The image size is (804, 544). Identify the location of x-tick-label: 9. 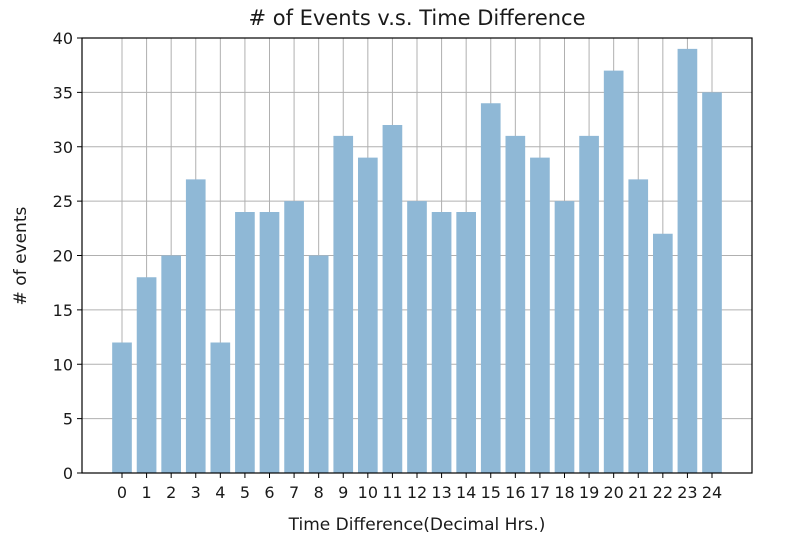
(343, 492).